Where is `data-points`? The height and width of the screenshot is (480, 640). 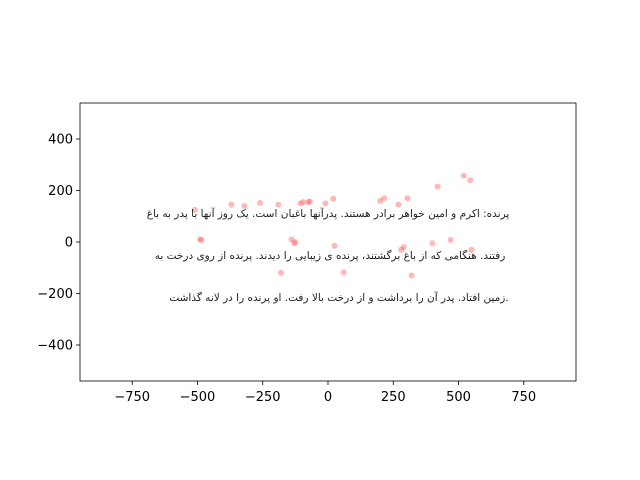 data-points is located at coordinates (333, 225).